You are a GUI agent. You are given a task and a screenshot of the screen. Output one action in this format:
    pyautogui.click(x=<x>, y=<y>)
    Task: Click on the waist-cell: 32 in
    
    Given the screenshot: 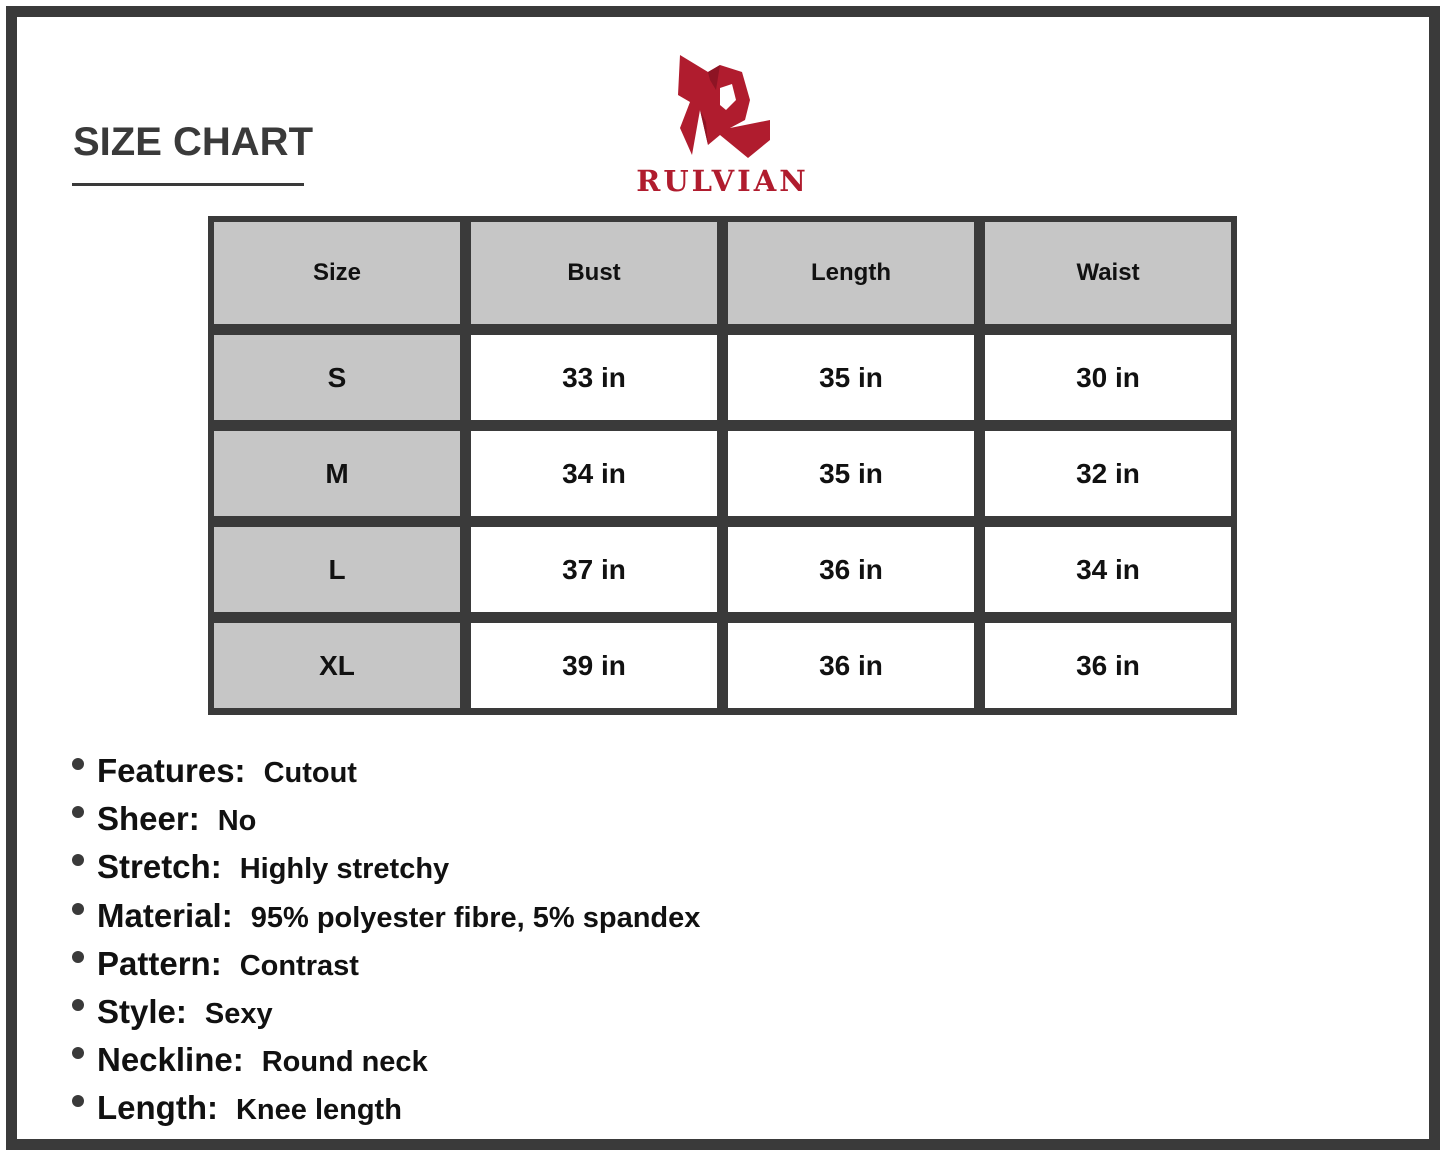 What is the action you would take?
    pyautogui.click(x=1108, y=473)
    